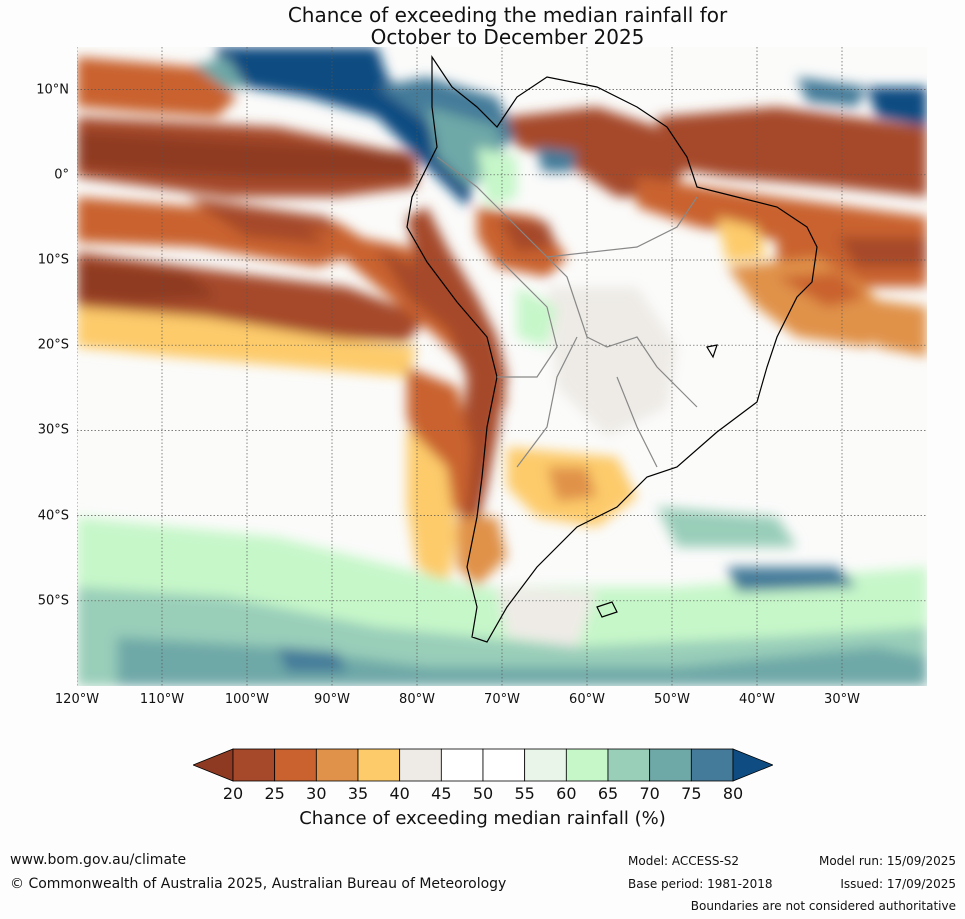  I want to click on model-run: Model run: 15/09/2025, so click(887, 861).